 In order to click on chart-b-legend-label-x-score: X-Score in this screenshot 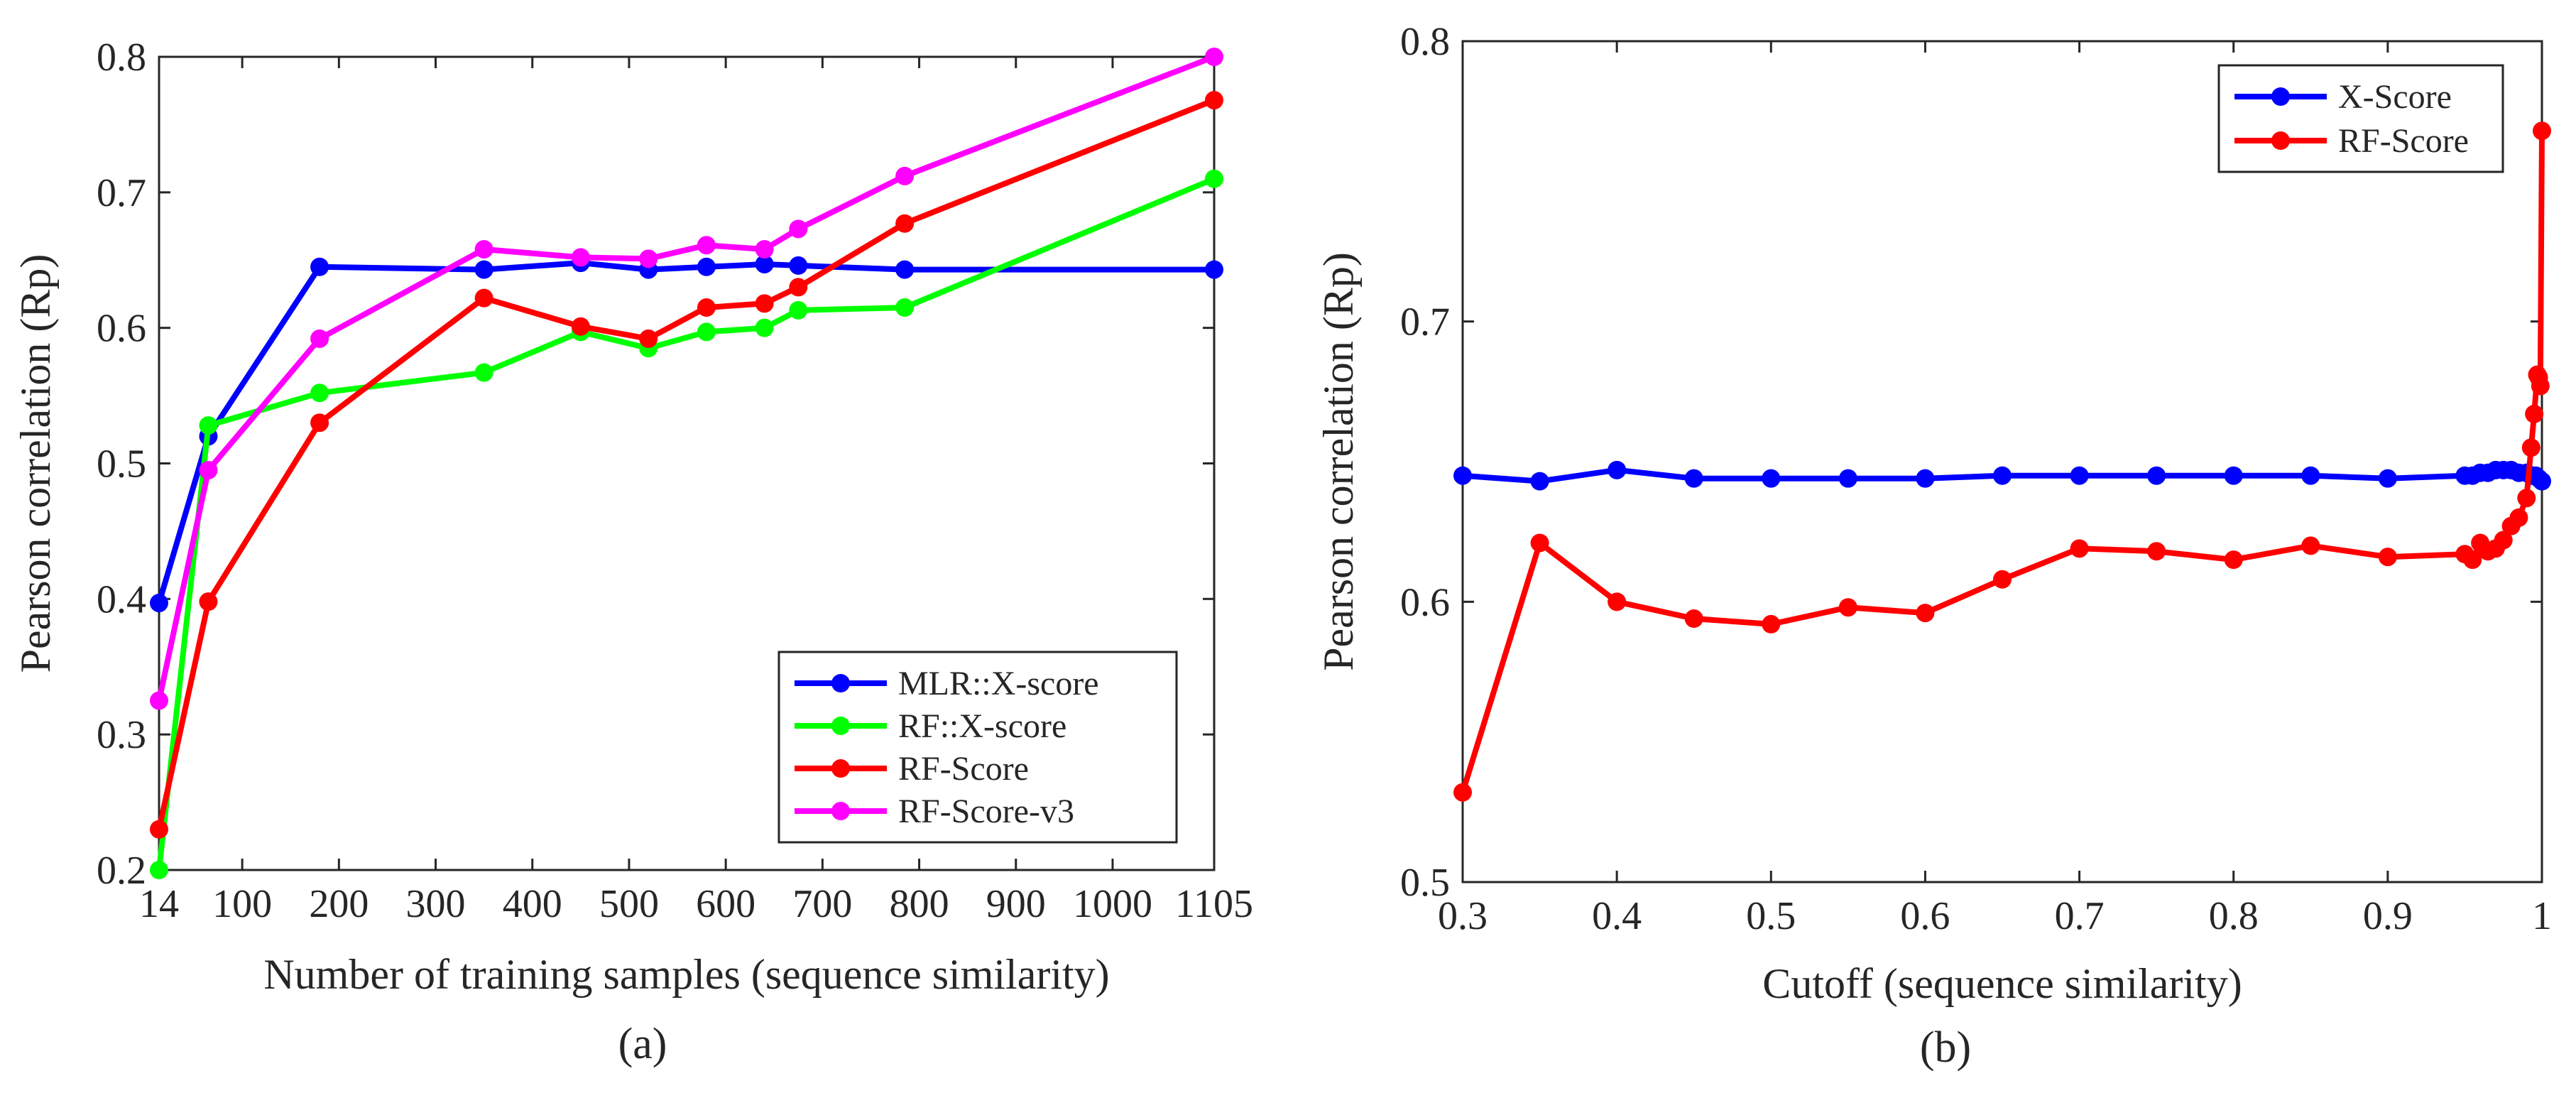, I will do `click(2395, 97)`.